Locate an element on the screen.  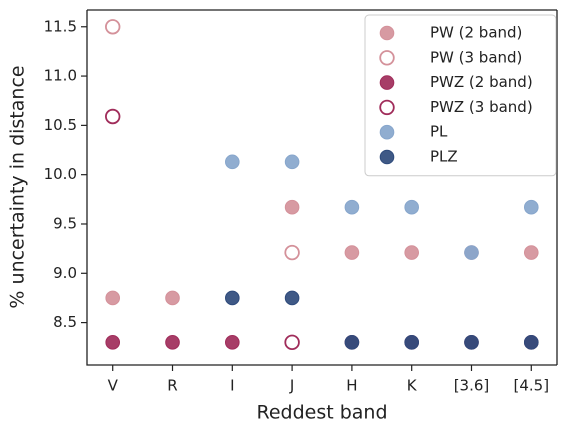
x-tick-label: V is located at coordinates (113, 386).